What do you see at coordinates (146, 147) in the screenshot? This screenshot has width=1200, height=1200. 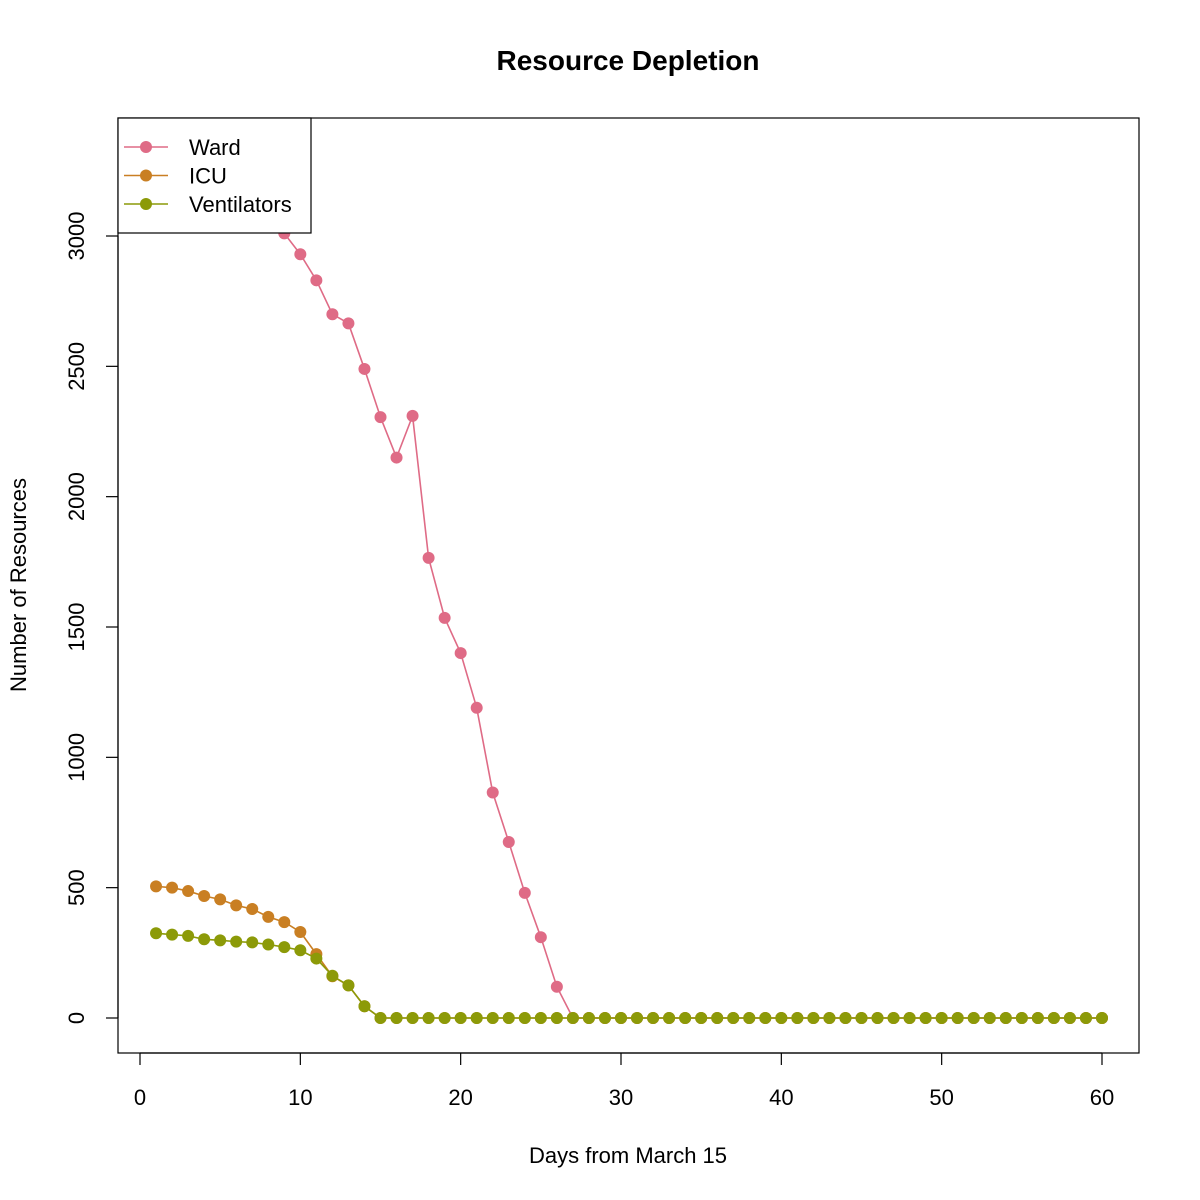 I see `legend-marker-ward` at bounding box center [146, 147].